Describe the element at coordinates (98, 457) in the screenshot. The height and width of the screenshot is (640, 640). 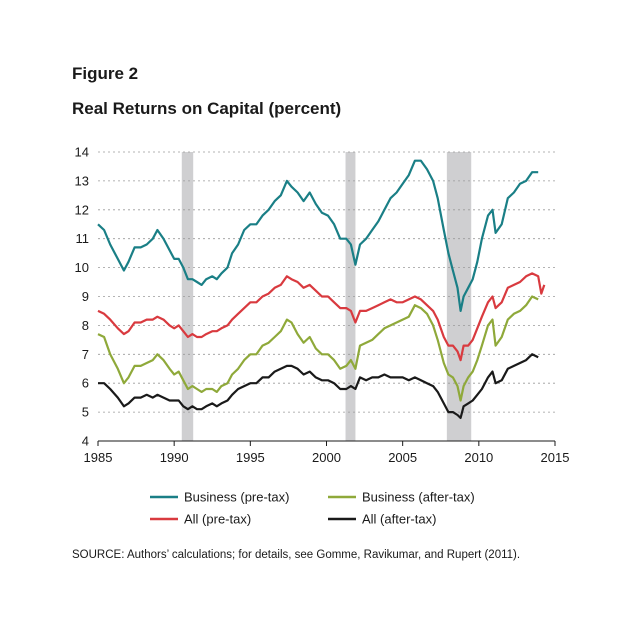
I see `x-tick-label: 1985` at that location.